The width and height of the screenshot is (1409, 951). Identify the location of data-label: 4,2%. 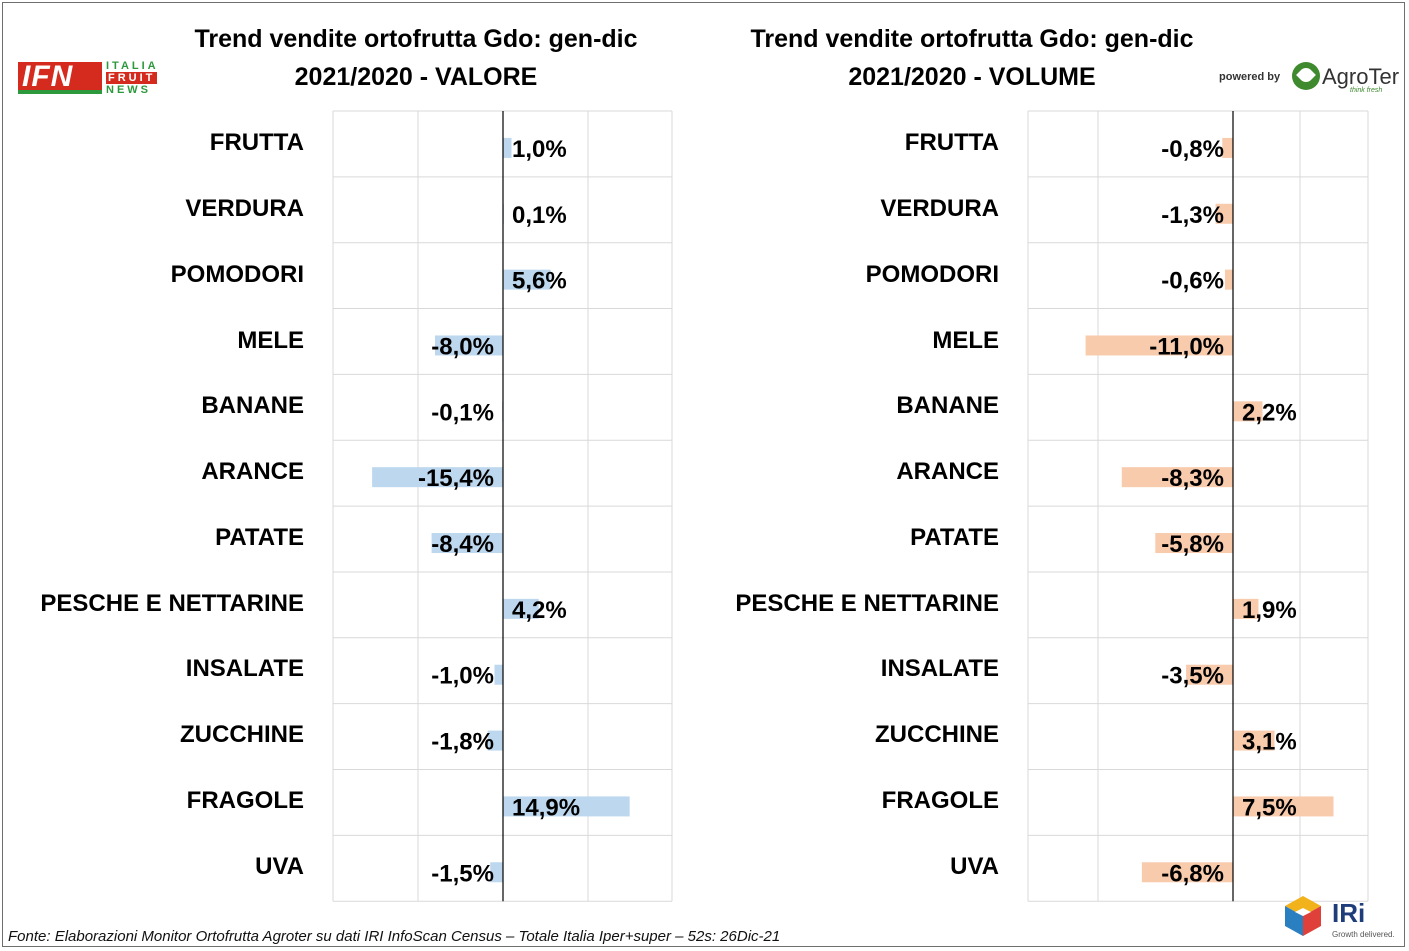
(539, 610).